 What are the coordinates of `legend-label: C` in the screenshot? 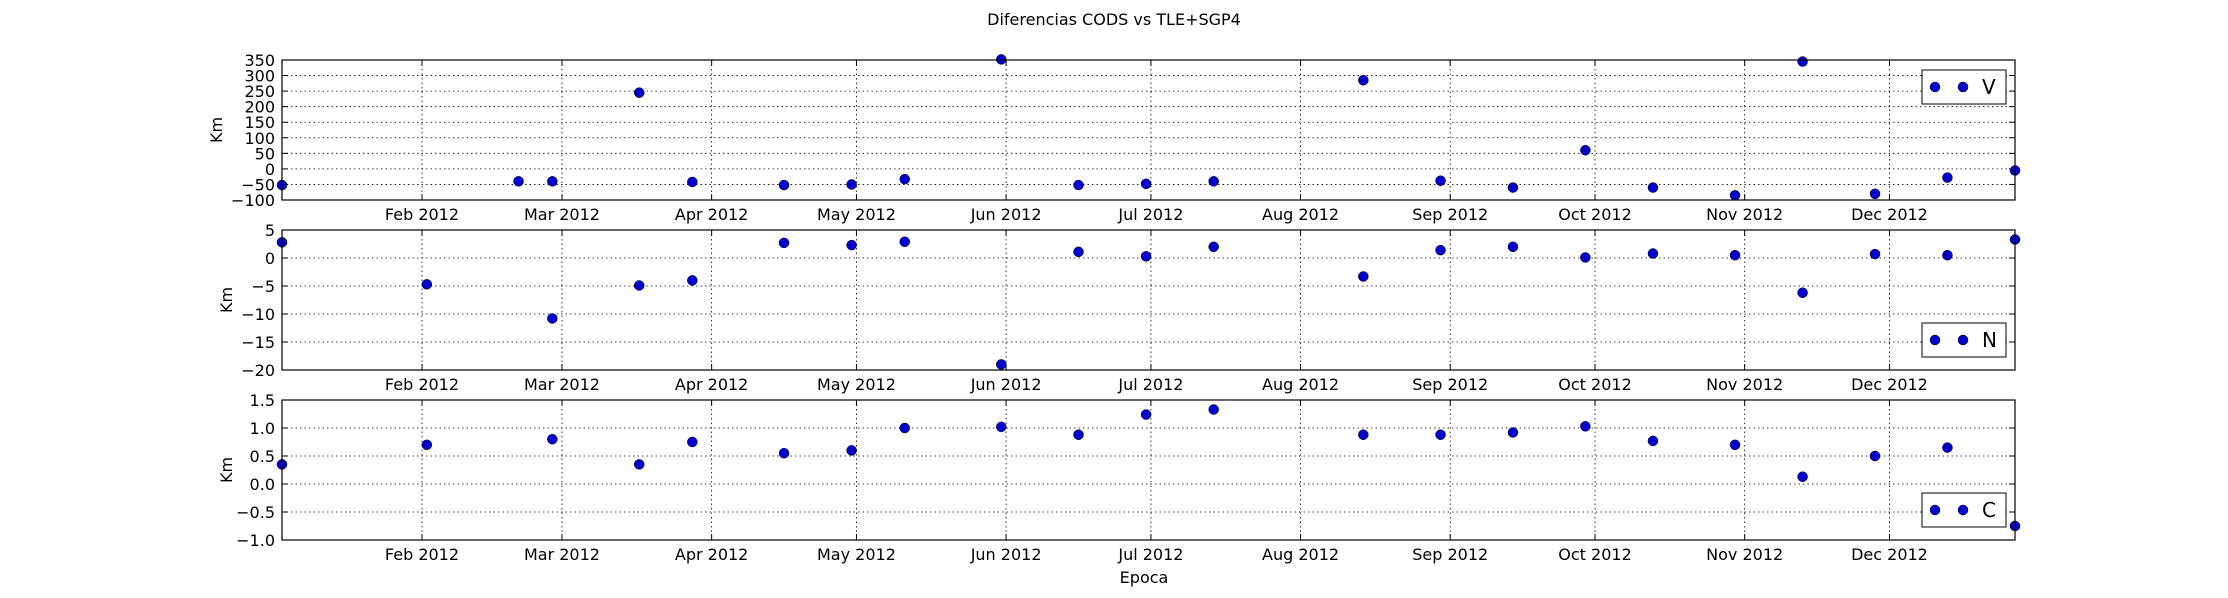 It's located at (1989, 510).